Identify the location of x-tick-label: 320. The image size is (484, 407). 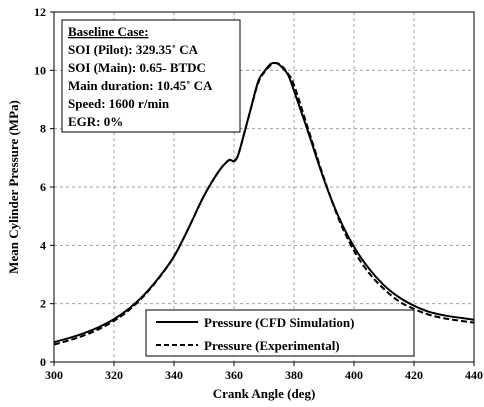
(114, 375).